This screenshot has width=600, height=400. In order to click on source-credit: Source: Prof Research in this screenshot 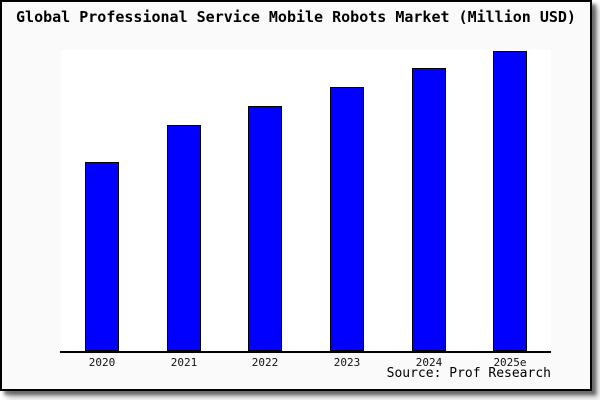, I will do `click(468, 373)`.